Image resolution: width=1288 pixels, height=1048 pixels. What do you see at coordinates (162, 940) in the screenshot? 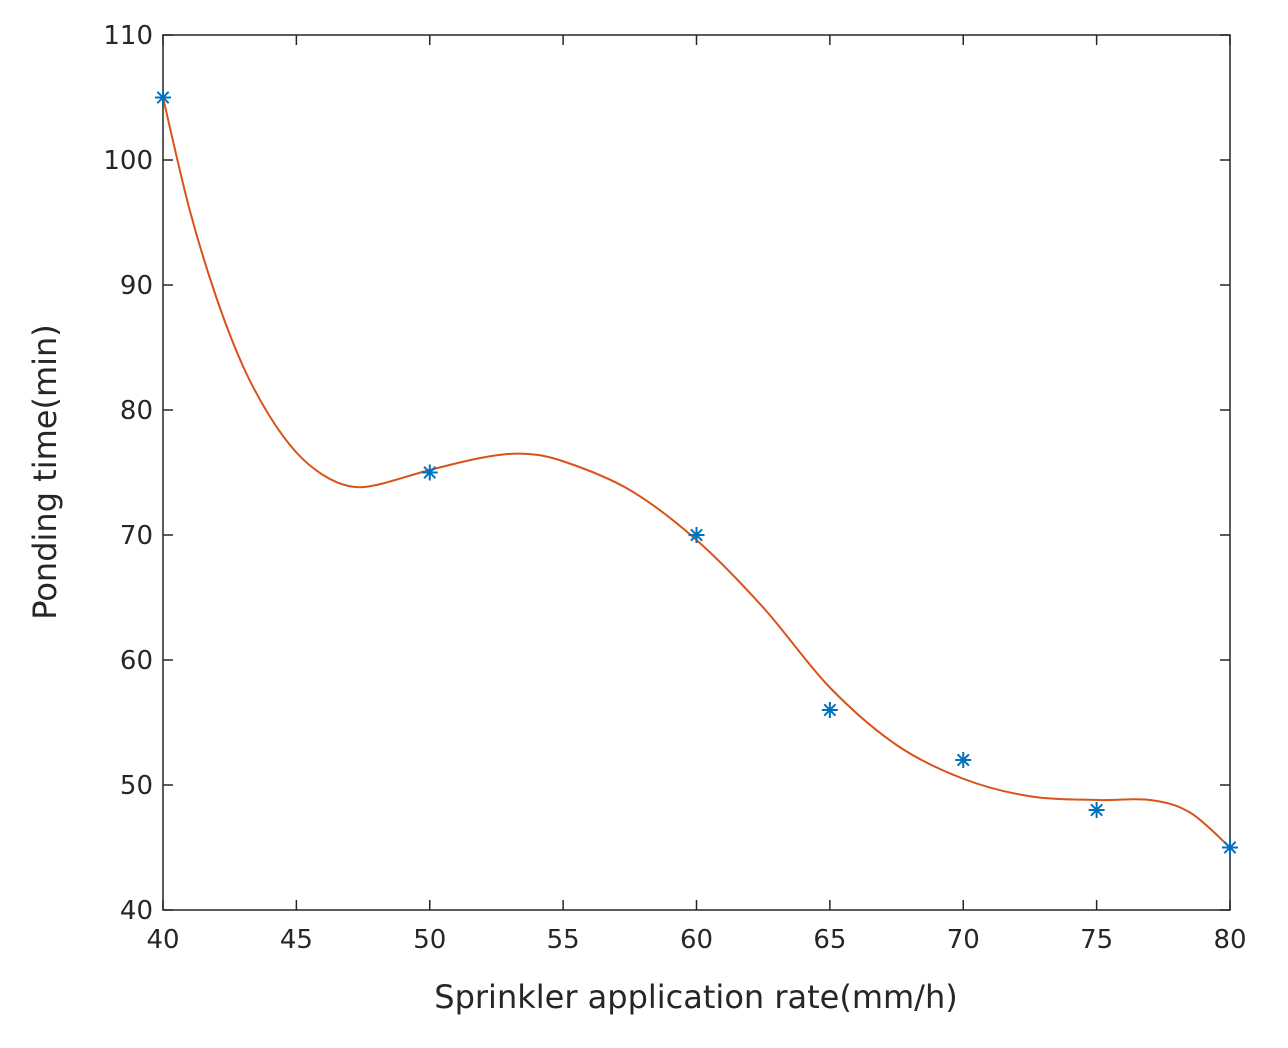
I see `x-tick-label: 40` at bounding box center [162, 940].